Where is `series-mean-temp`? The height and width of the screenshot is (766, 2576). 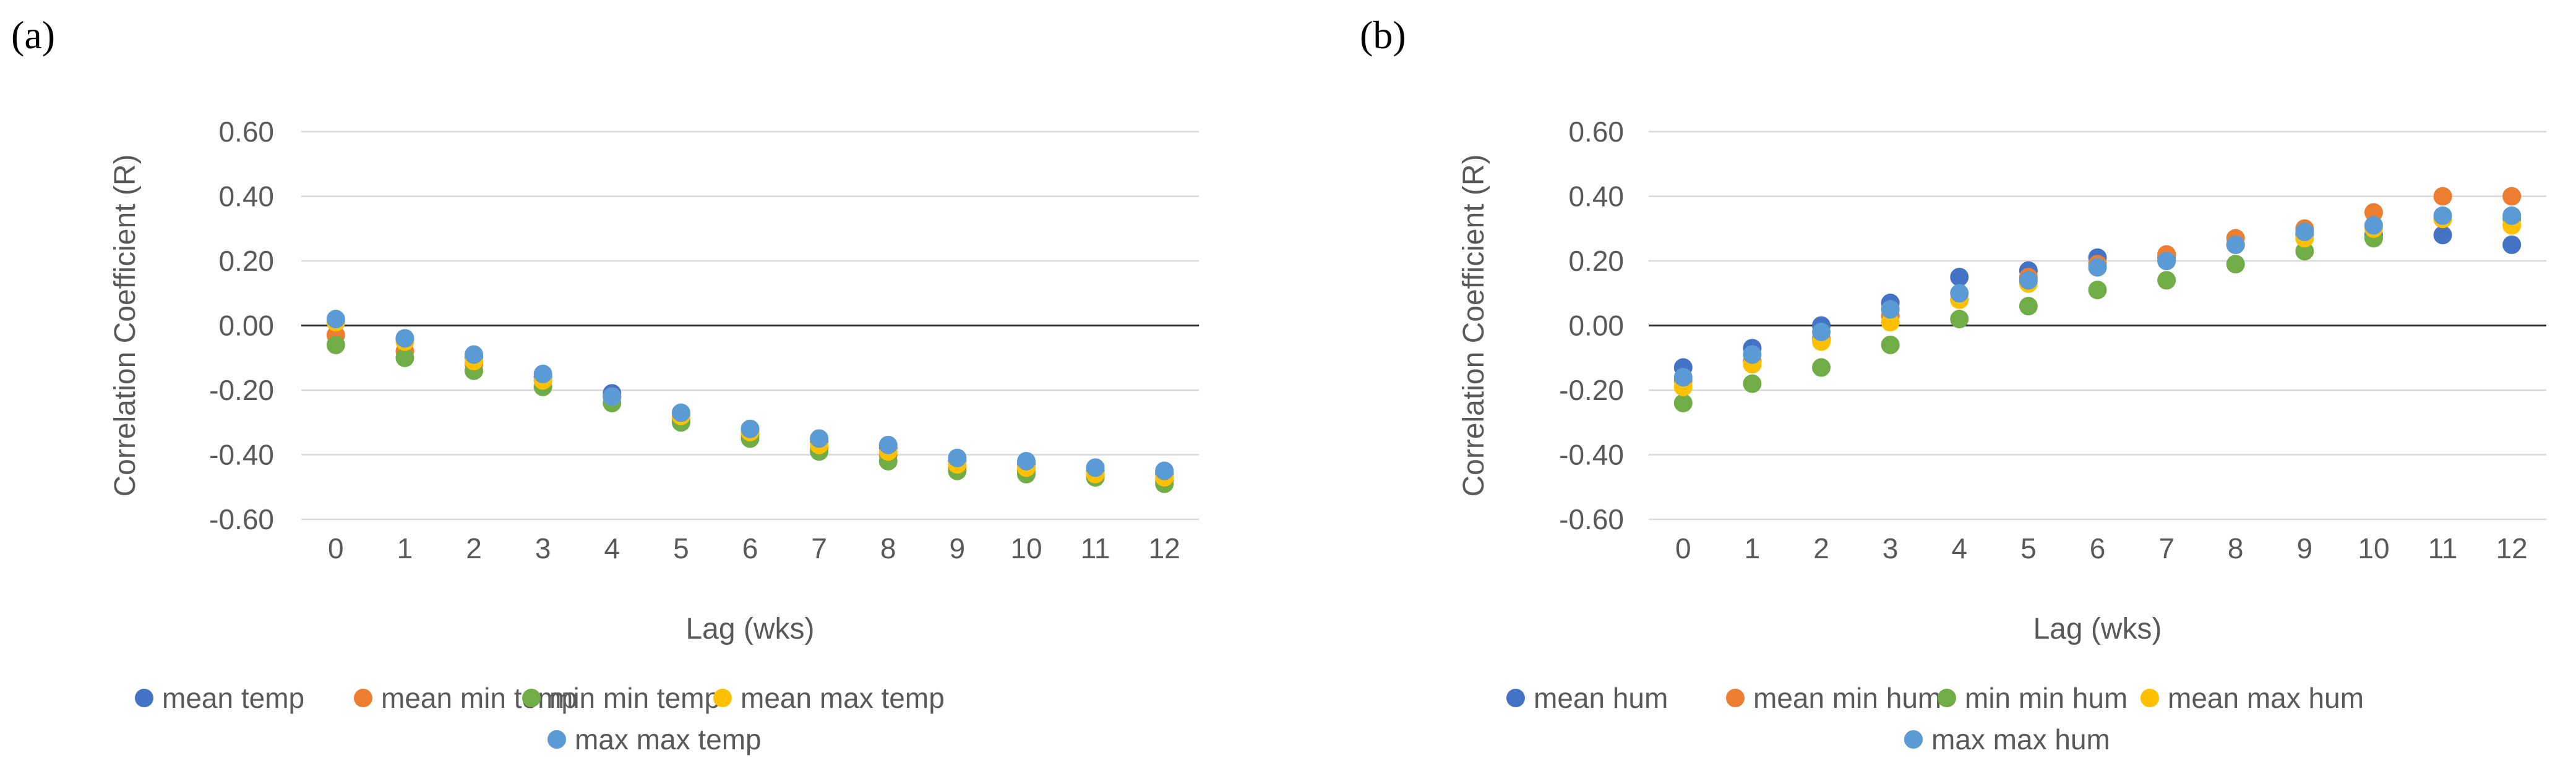 series-mean-temp is located at coordinates (750, 398).